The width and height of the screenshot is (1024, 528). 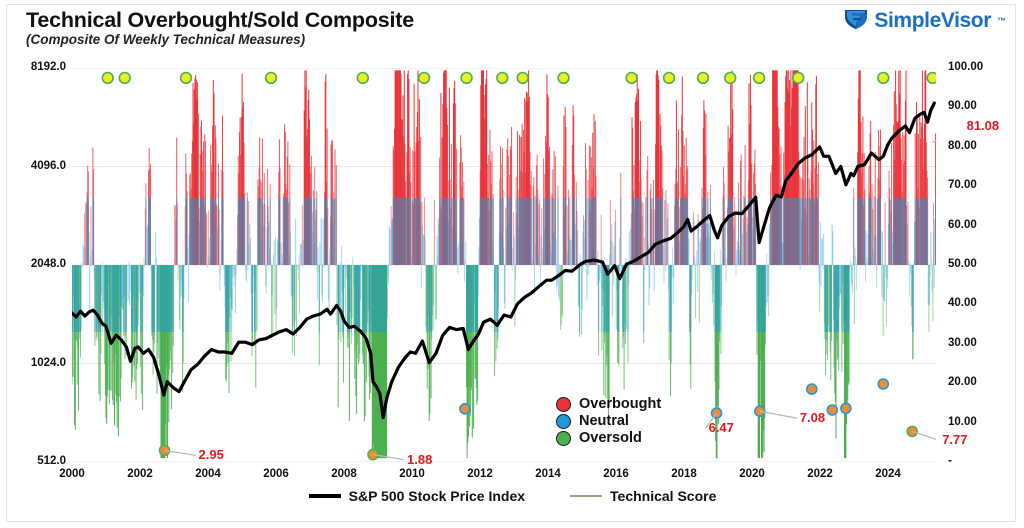 What do you see at coordinates (616, 474) in the screenshot?
I see `x-axis-tick: 2016` at bounding box center [616, 474].